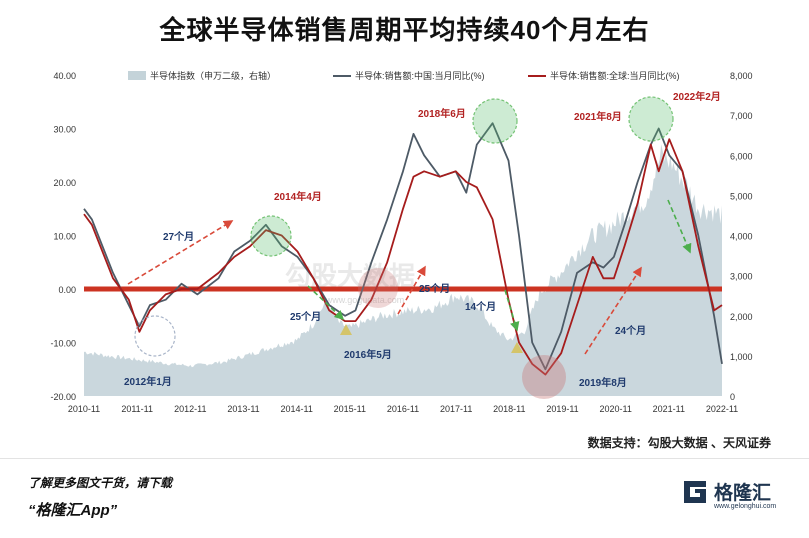 Image resolution: width=809 pixels, height=538 pixels. I want to click on x-tick-label: 2015-11, so click(350, 409).